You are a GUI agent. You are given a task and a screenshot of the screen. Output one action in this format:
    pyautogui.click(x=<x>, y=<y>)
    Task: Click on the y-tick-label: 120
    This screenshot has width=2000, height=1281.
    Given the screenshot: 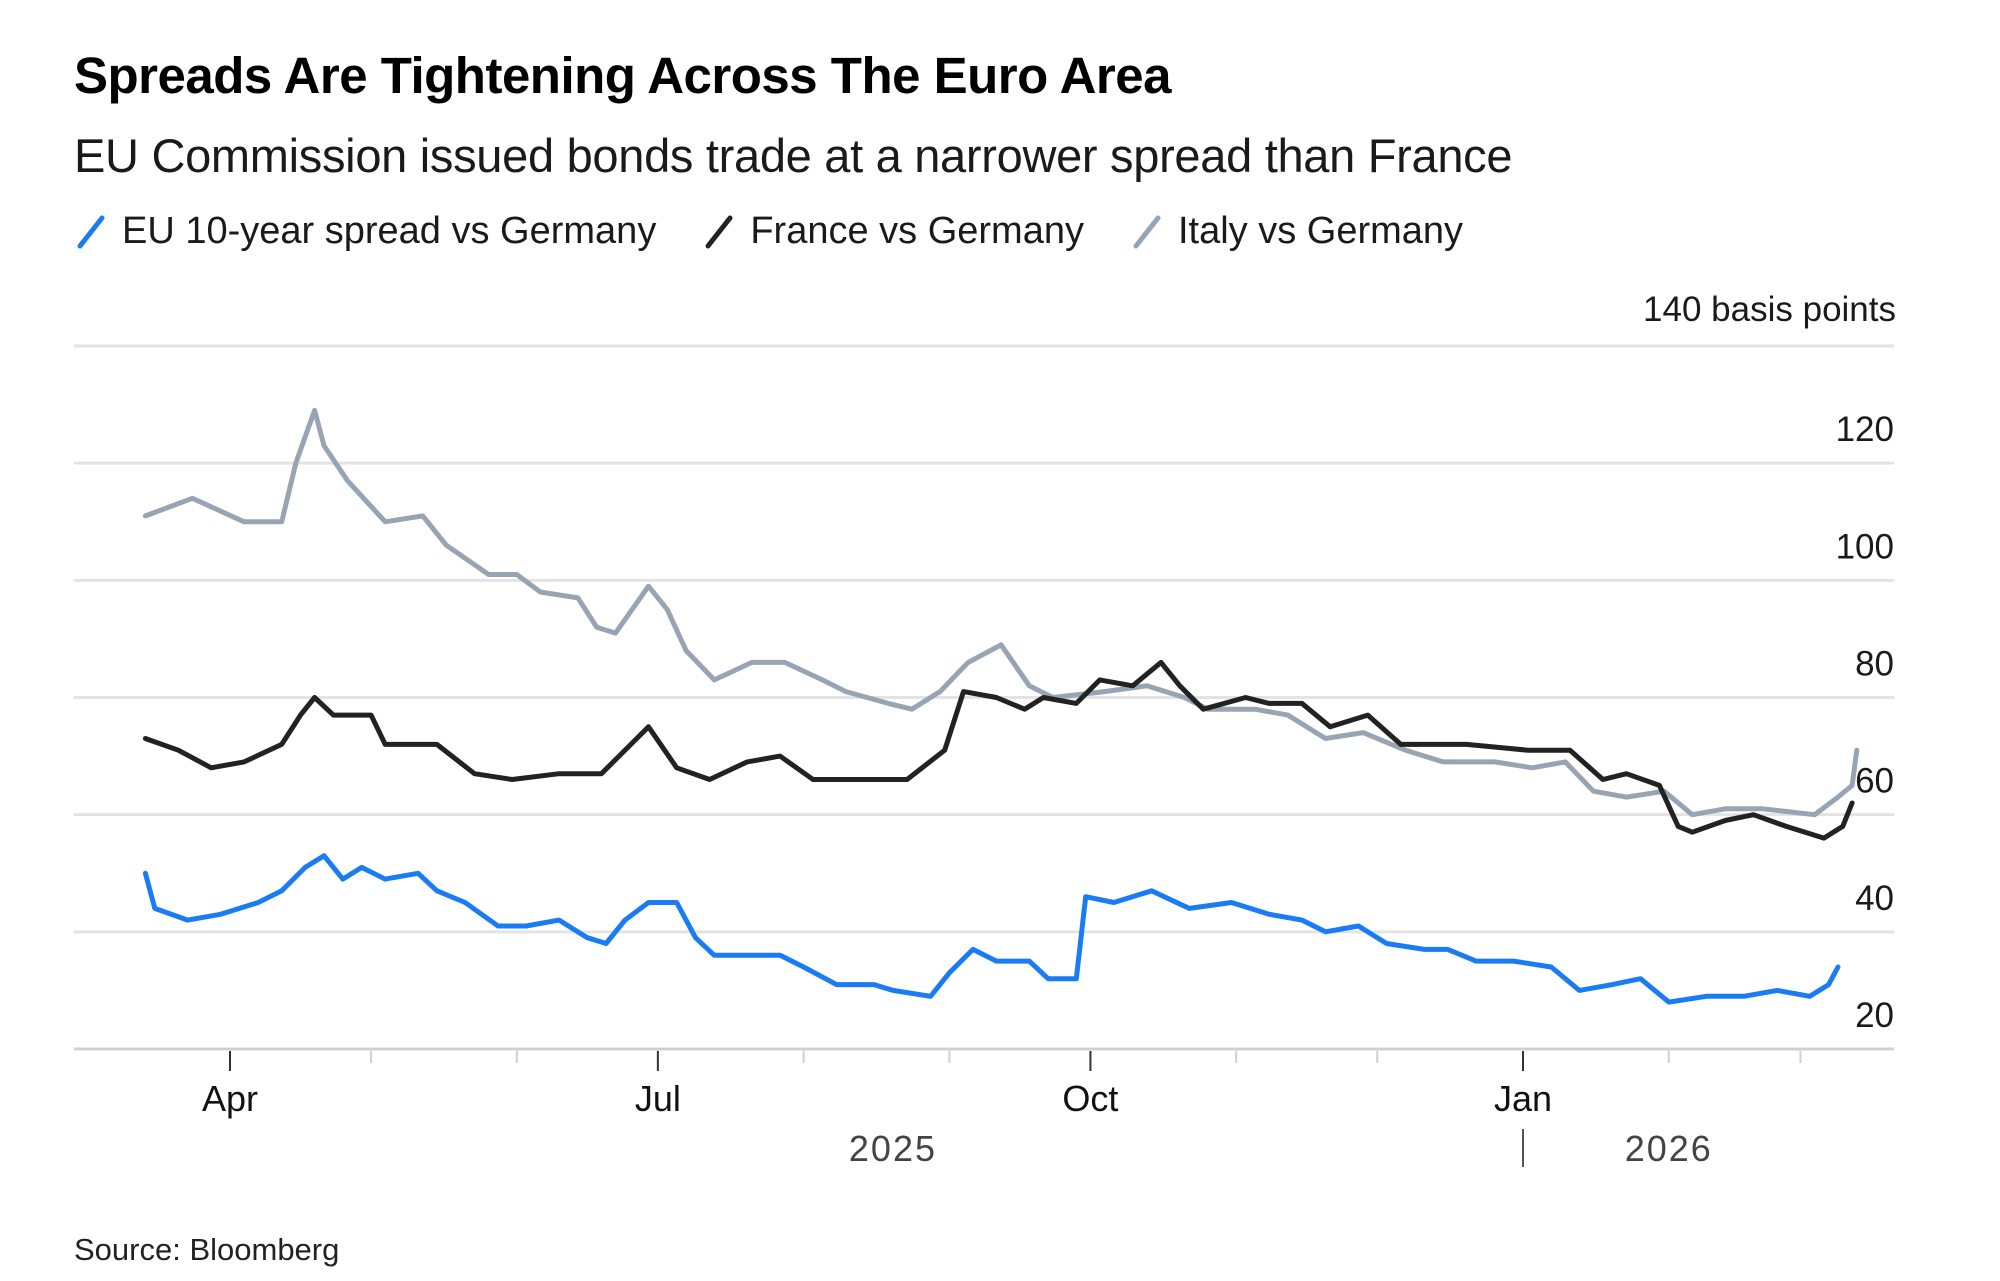 What is the action you would take?
    pyautogui.click(x=1865, y=429)
    